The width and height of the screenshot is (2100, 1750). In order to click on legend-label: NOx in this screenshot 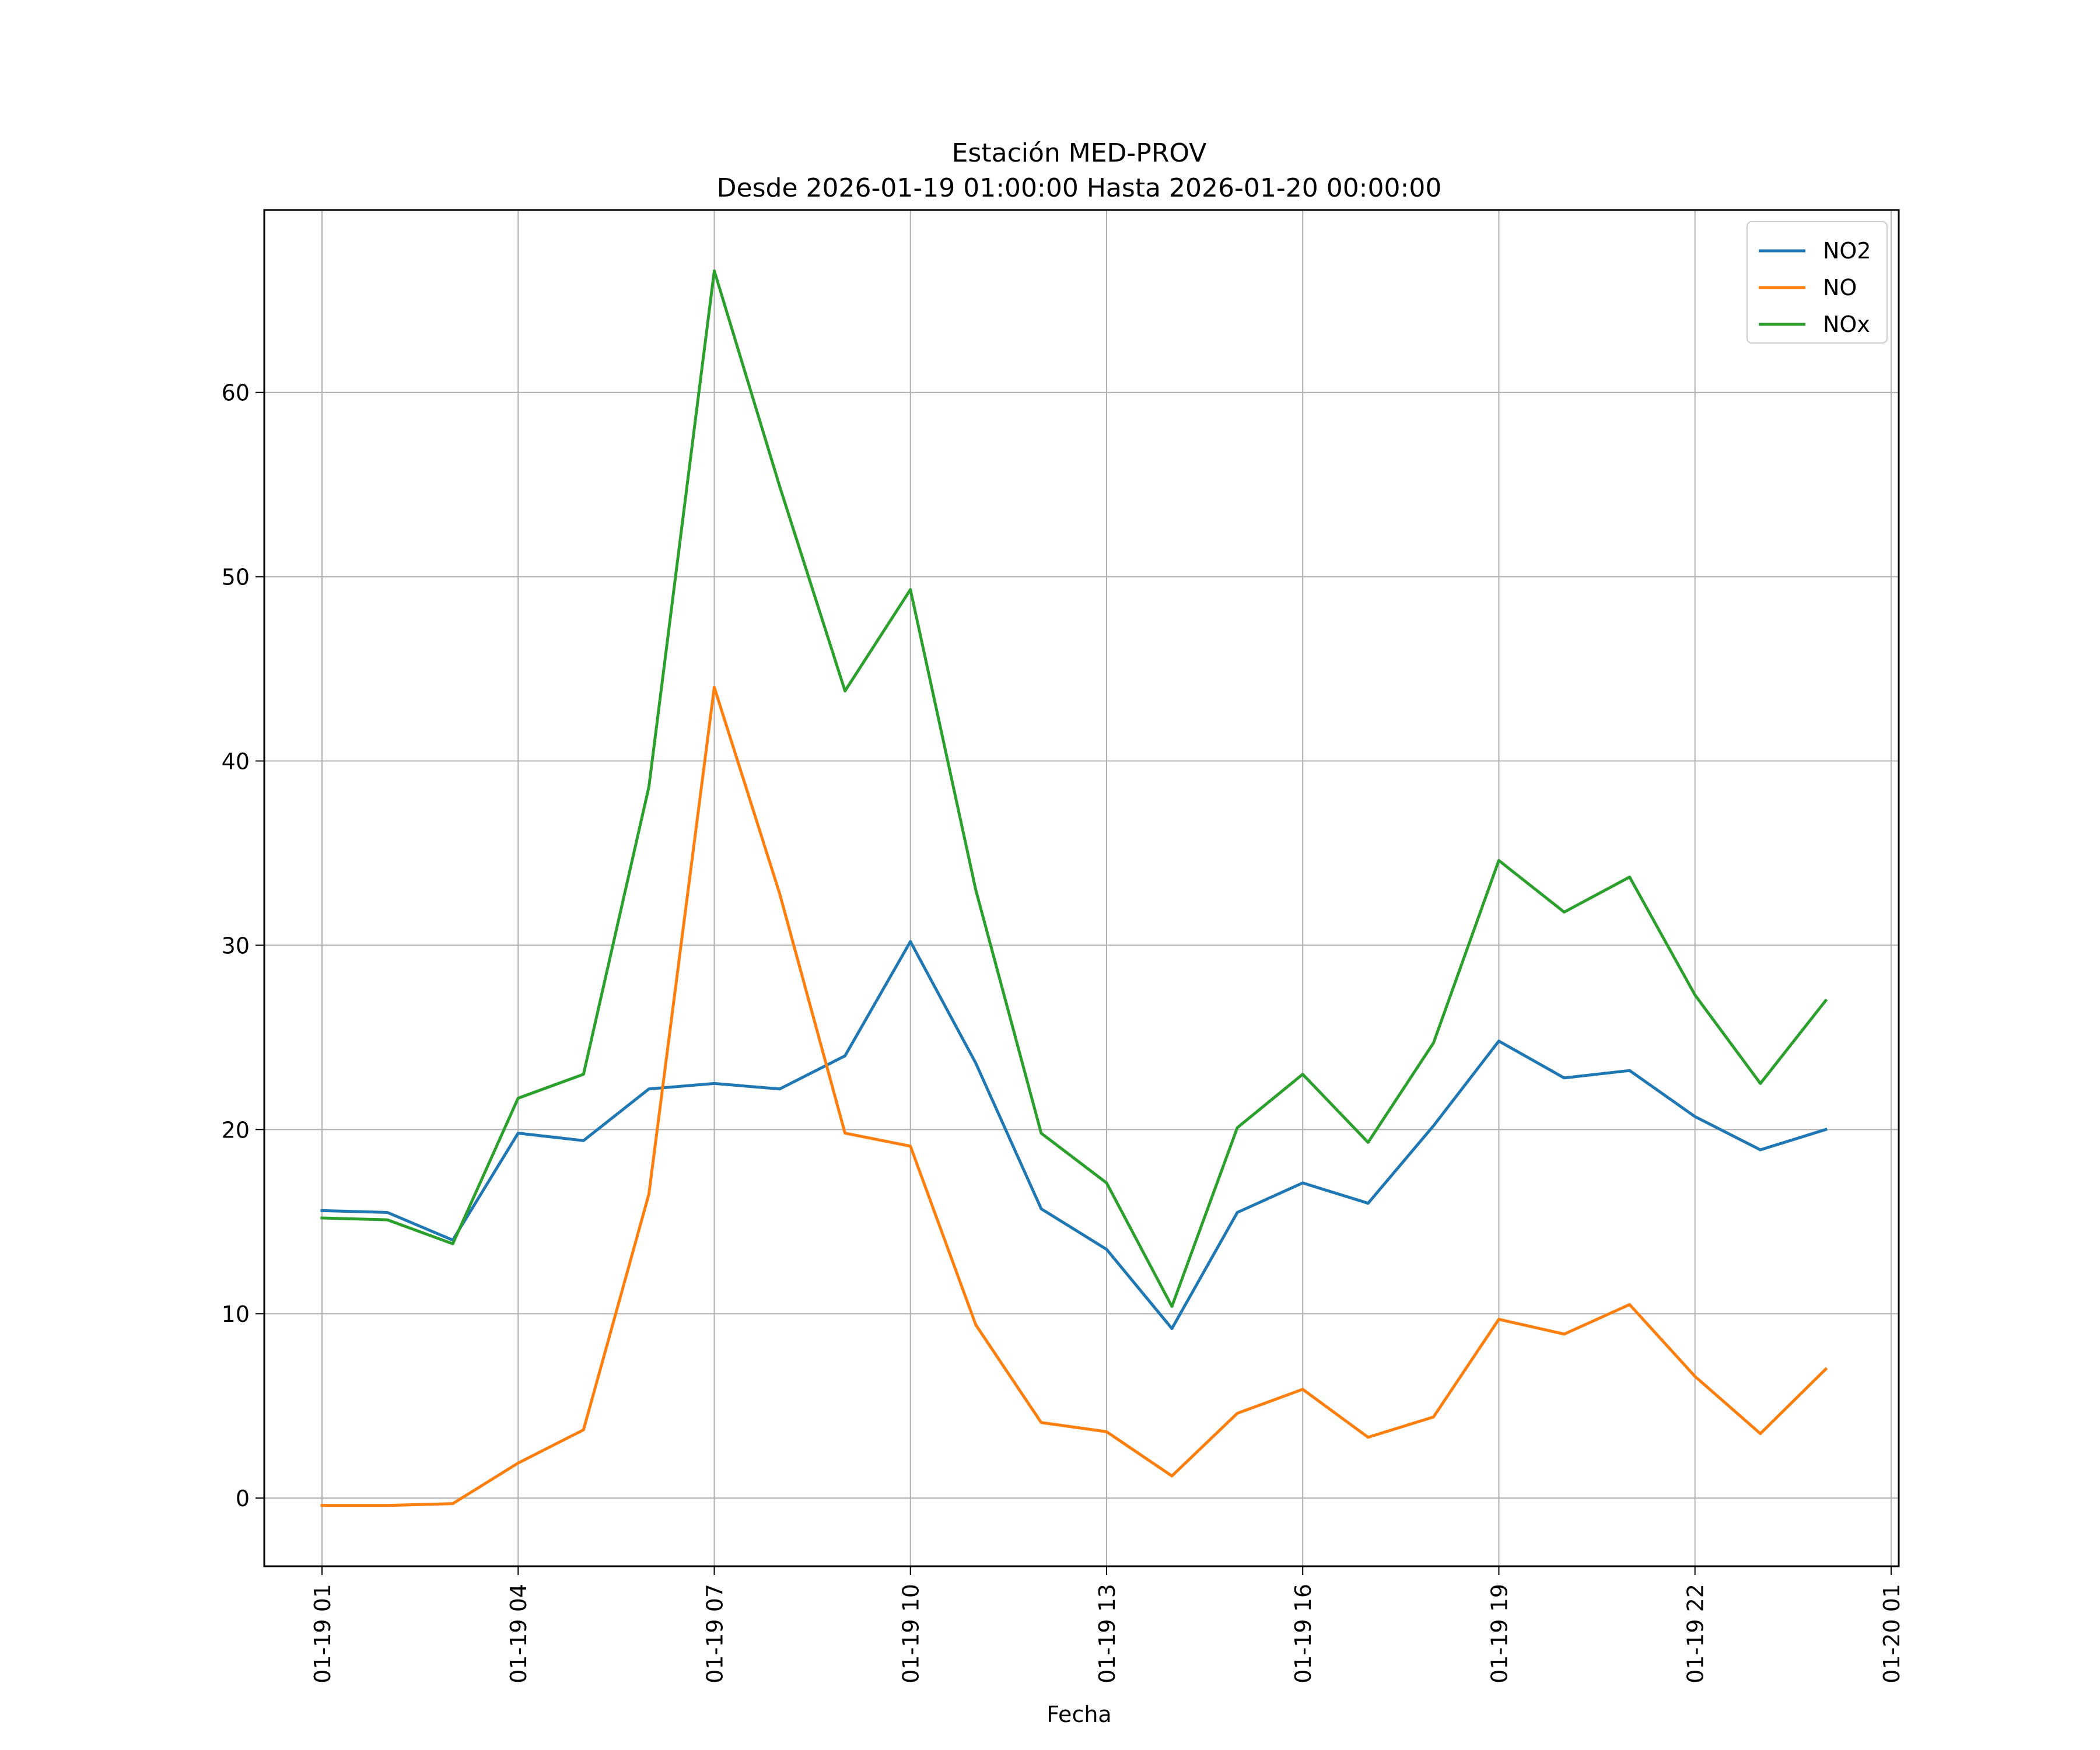, I will do `click(1846, 324)`.